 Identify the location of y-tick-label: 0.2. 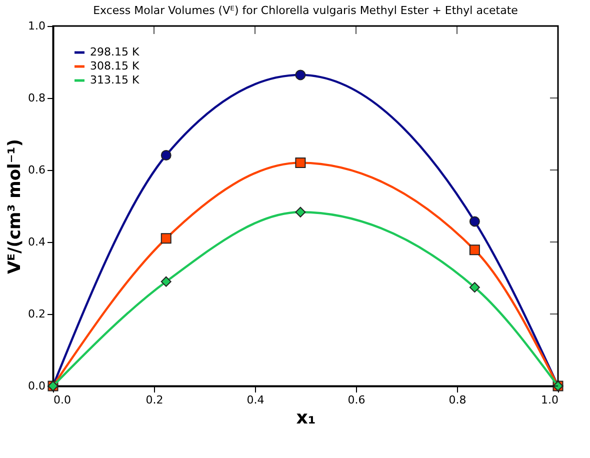
(37, 314).